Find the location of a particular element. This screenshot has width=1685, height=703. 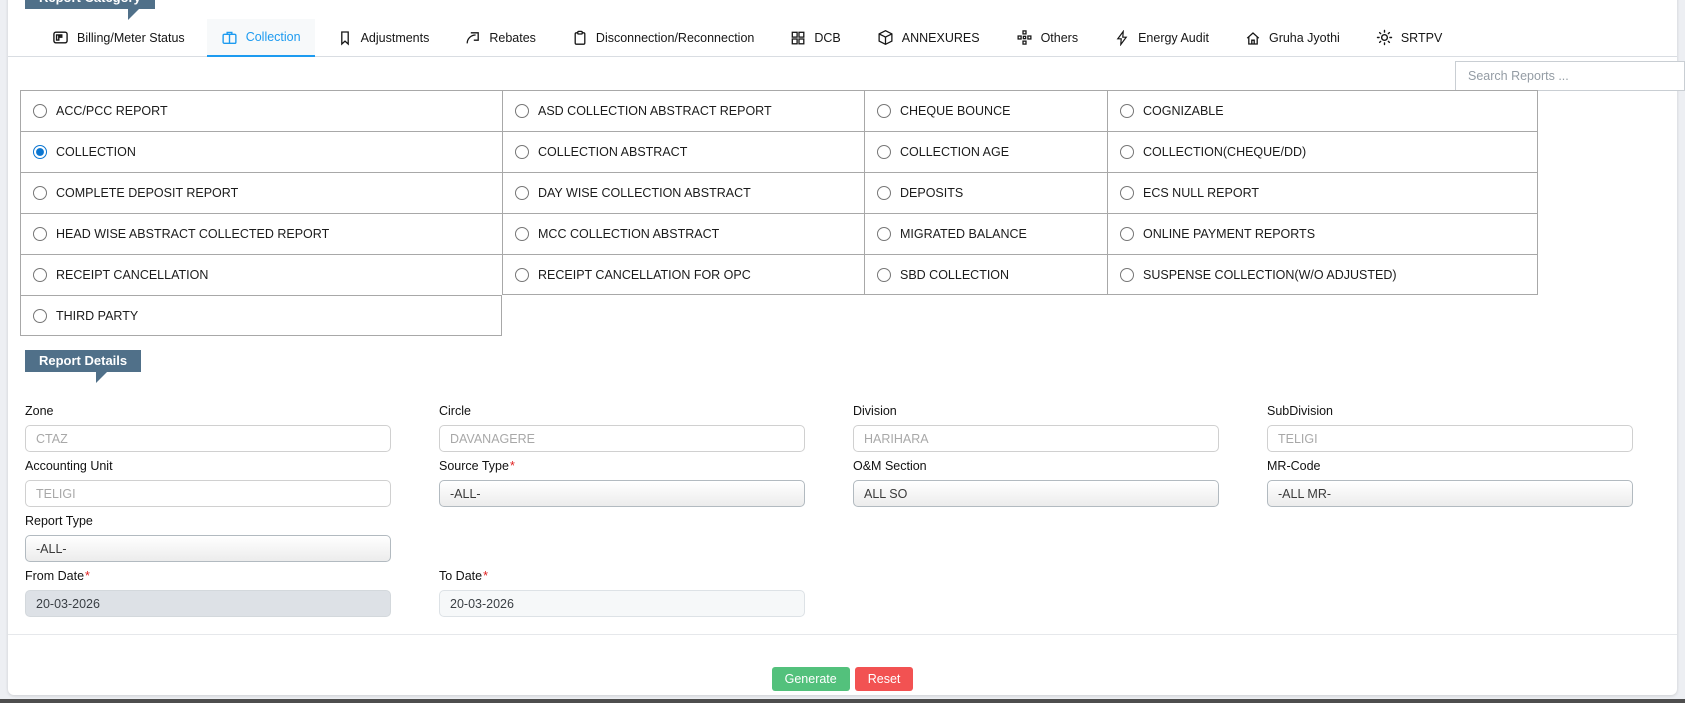

report-type-field: Report Type -ALL- is located at coordinates (208, 537).